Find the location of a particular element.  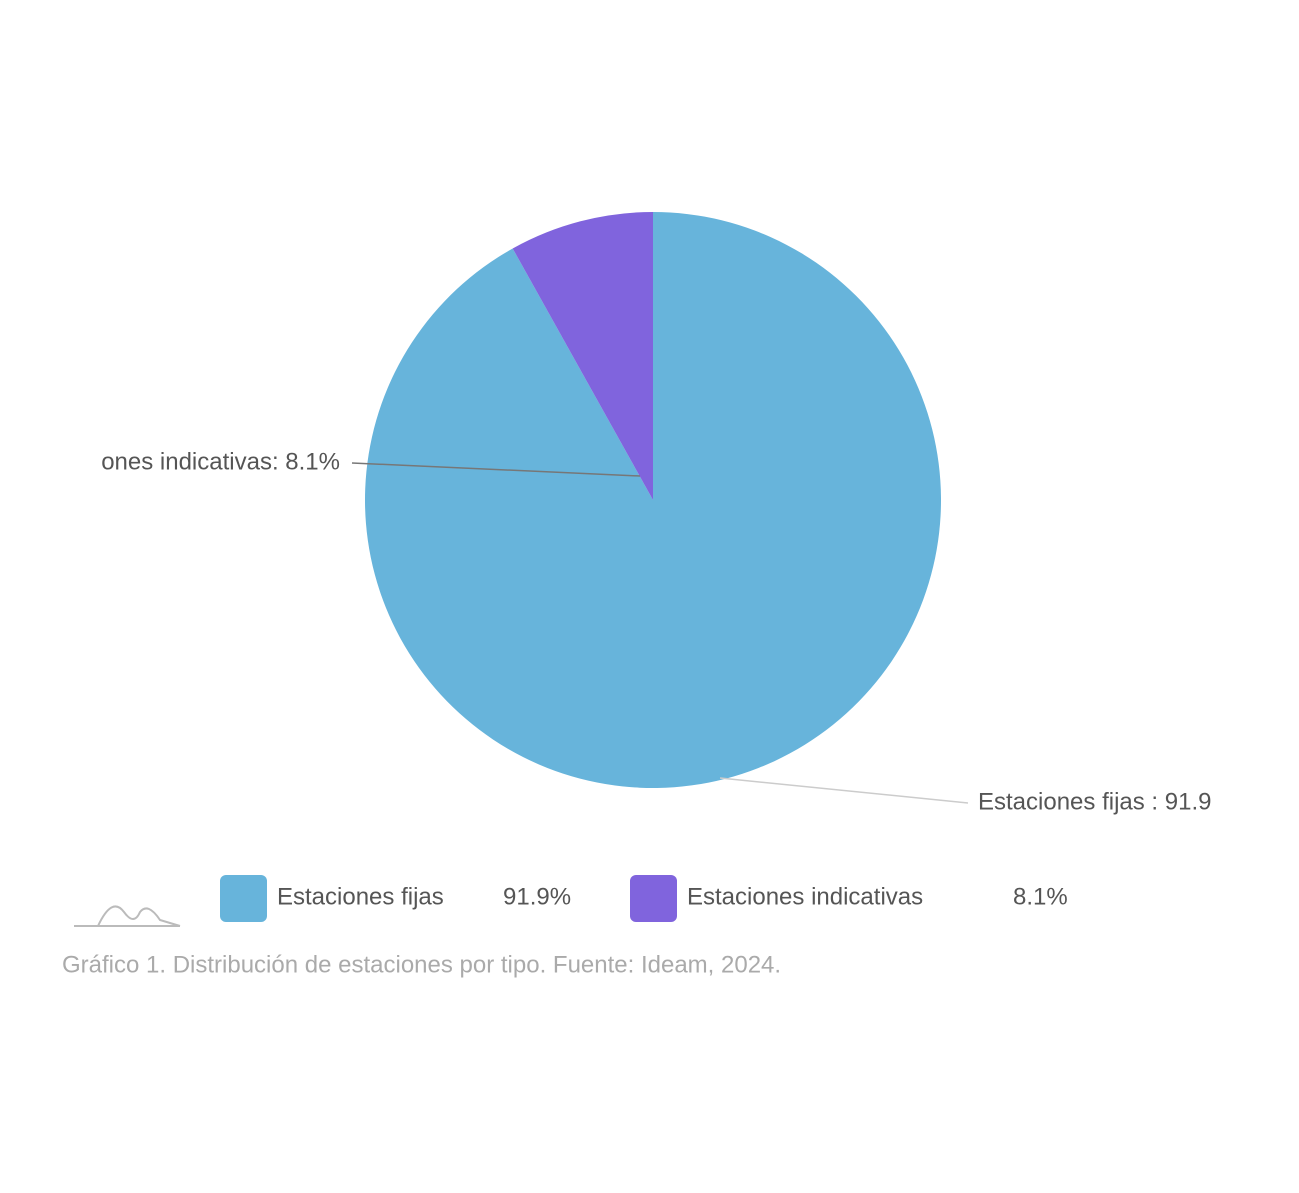

legend-value: 91.9% is located at coordinates (537, 896).